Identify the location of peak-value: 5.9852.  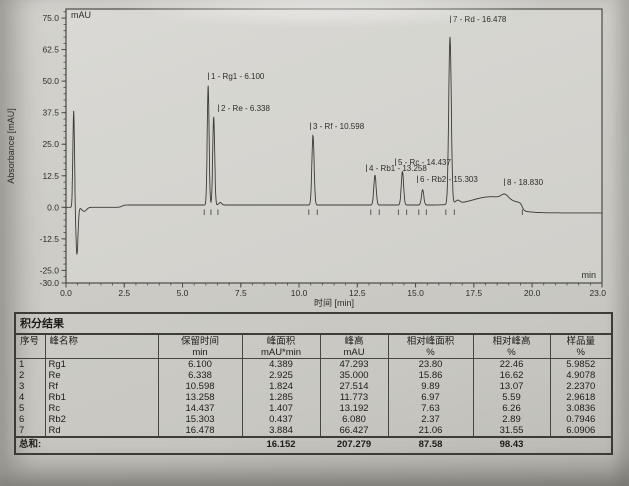
(581, 364).